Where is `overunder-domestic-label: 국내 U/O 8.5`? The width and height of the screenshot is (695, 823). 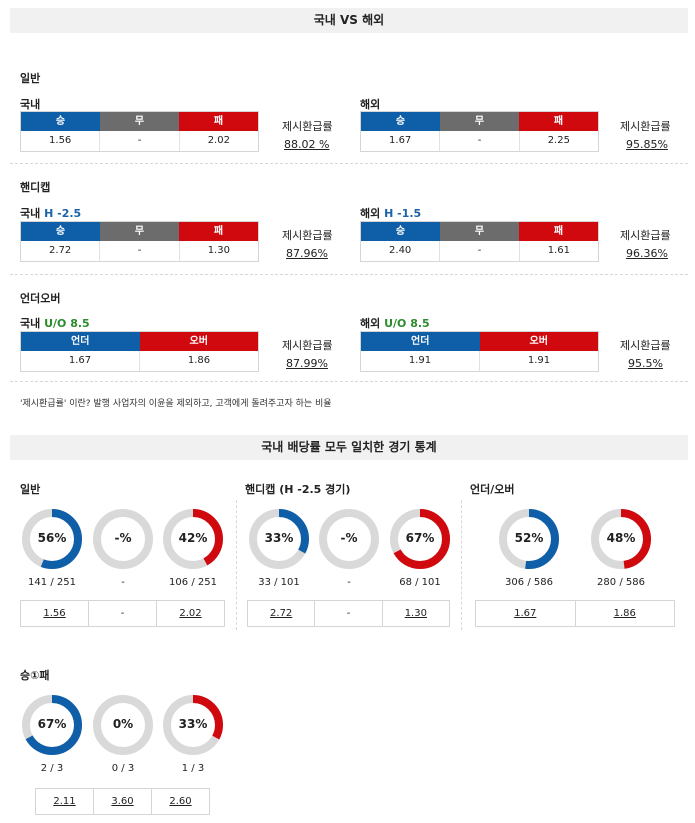 overunder-domestic-label: 국내 U/O 8.5 is located at coordinates (55, 323).